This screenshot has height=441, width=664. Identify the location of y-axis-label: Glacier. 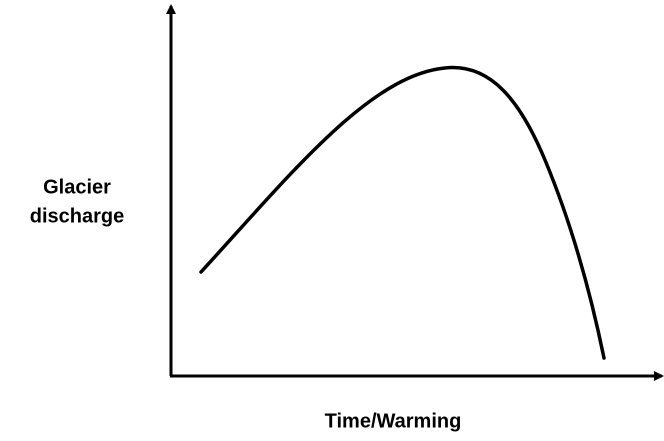
(77, 187).